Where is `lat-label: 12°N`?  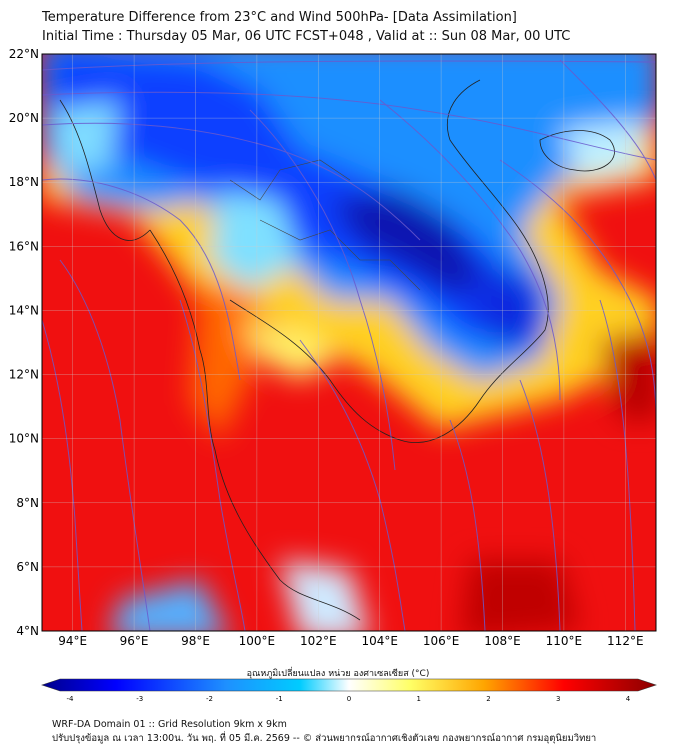 lat-label: 12°N is located at coordinates (24, 375).